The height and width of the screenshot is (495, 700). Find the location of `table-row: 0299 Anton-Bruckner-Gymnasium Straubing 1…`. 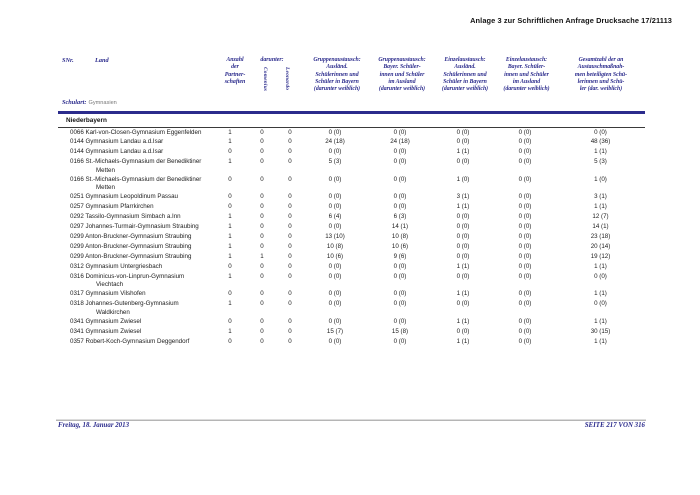

table-row: 0299 Anton-Bruckner-Gymnasium Straubing 1… is located at coordinates (351, 237).